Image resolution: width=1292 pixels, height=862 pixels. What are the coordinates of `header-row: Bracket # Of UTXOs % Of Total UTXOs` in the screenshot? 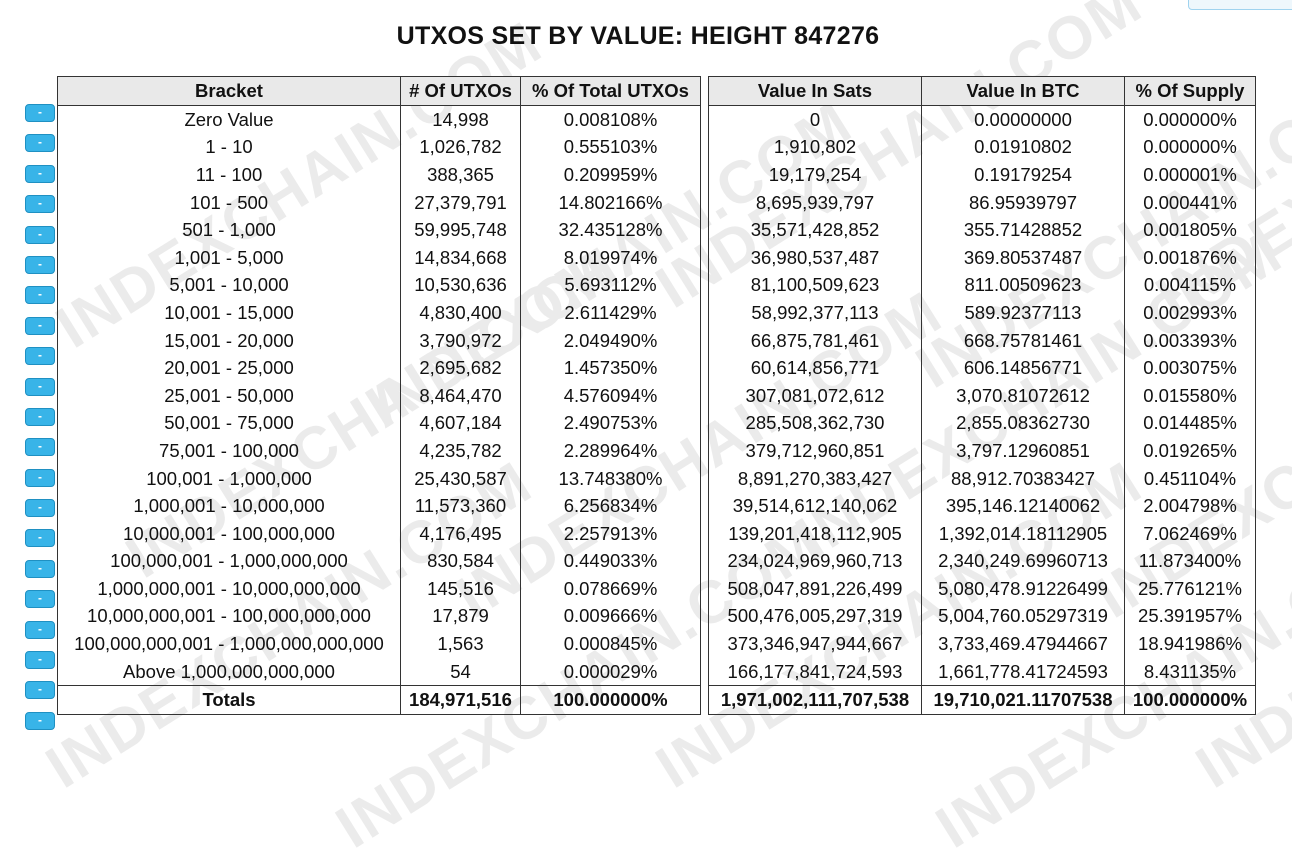 It's located at (379, 91).